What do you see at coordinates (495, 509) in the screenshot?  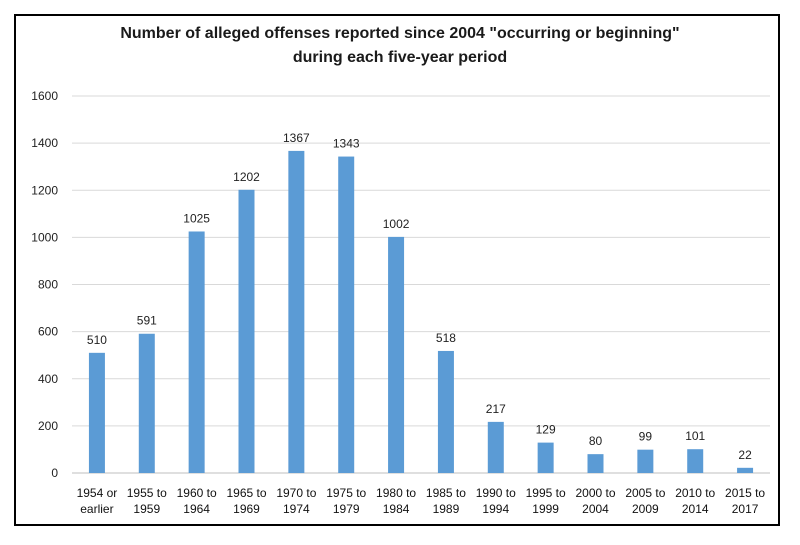 I see `x-tick-label: 1994` at bounding box center [495, 509].